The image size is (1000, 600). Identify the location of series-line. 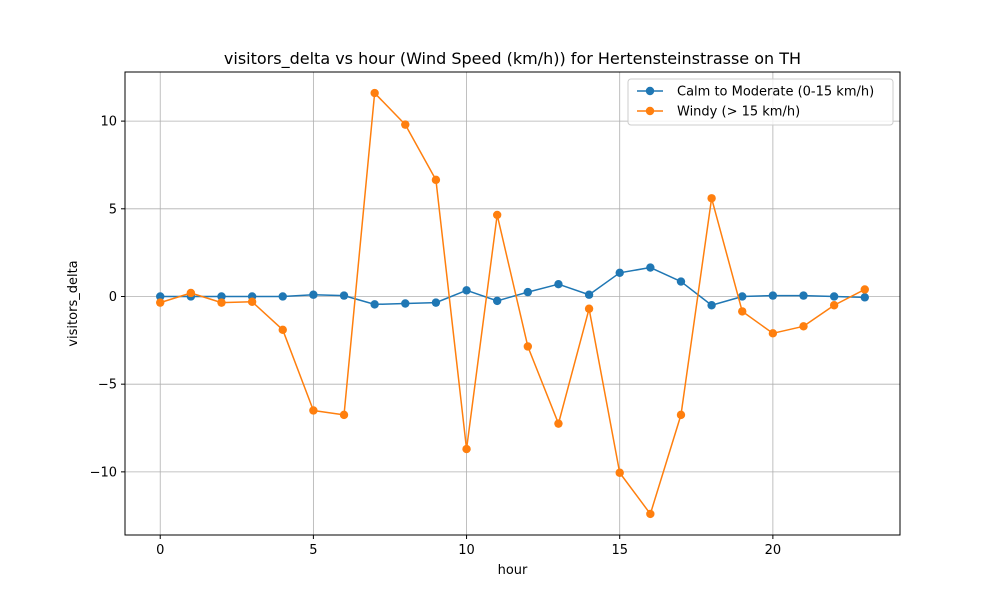
(512, 286).